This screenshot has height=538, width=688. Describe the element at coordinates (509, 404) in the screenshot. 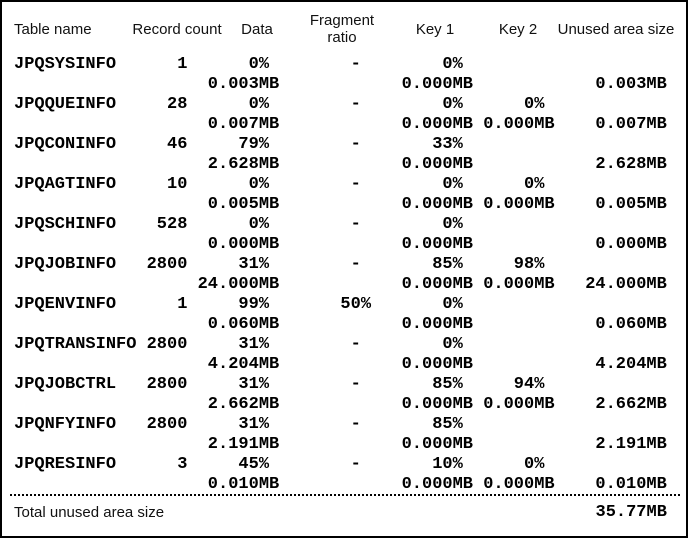

I see `cell-key2-size: 0.000` at that location.